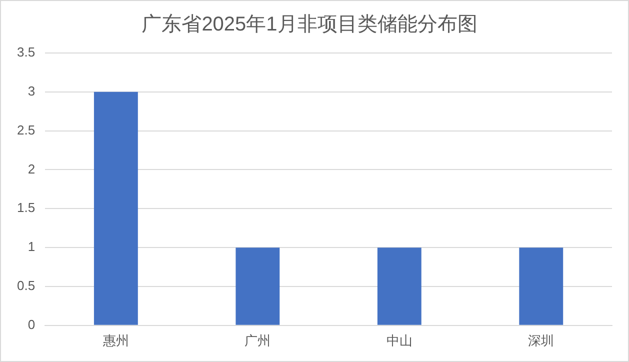 Image resolution: width=629 pixels, height=362 pixels. I want to click on y-tick-label: 3, so click(32, 90).